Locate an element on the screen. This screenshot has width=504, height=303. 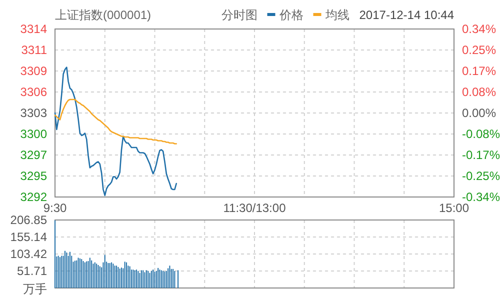
y-tick-label: 155.14 is located at coordinates (29, 237).